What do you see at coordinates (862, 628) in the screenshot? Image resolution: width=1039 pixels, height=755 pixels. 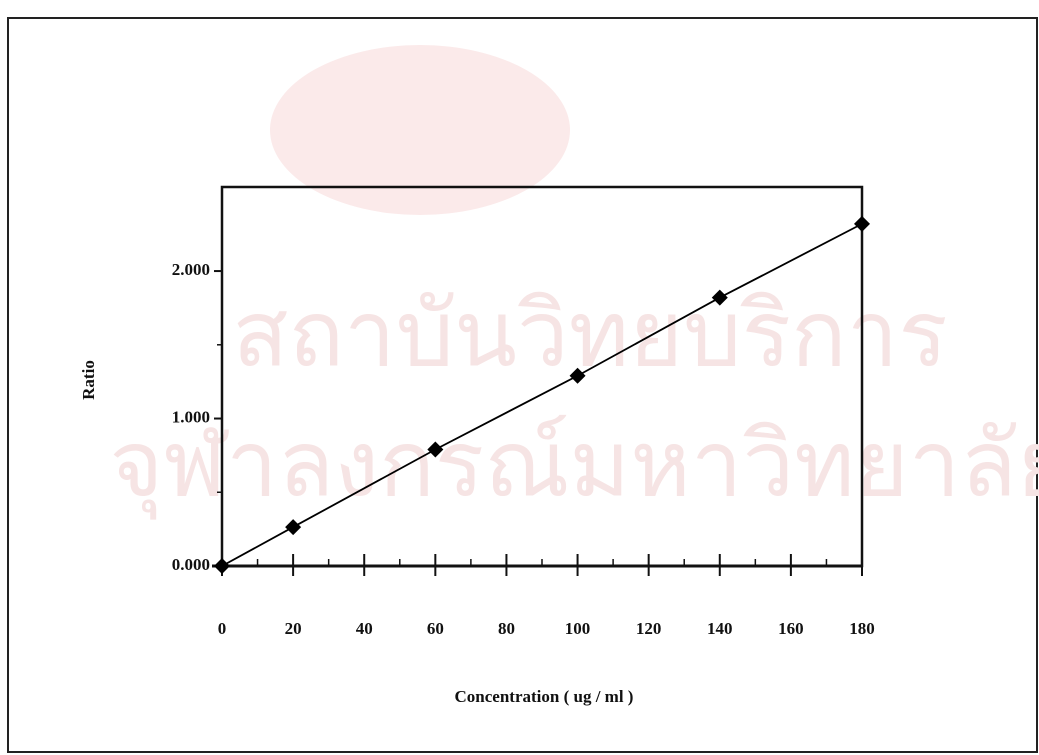 I see `x-tick-label: 180` at bounding box center [862, 628].